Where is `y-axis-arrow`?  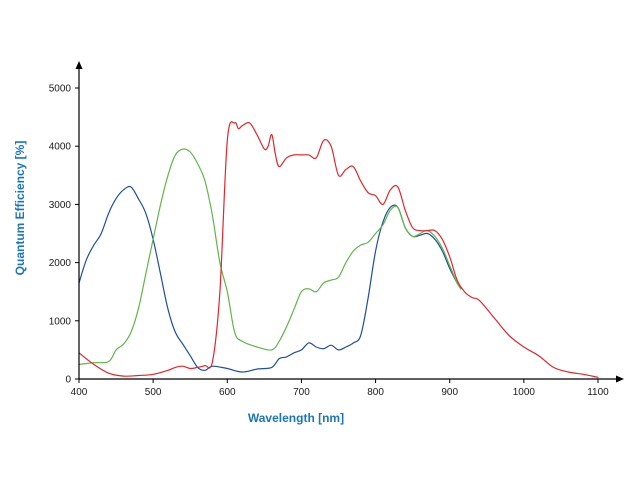
y-axis-arrow is located at coordinates (79, 65).